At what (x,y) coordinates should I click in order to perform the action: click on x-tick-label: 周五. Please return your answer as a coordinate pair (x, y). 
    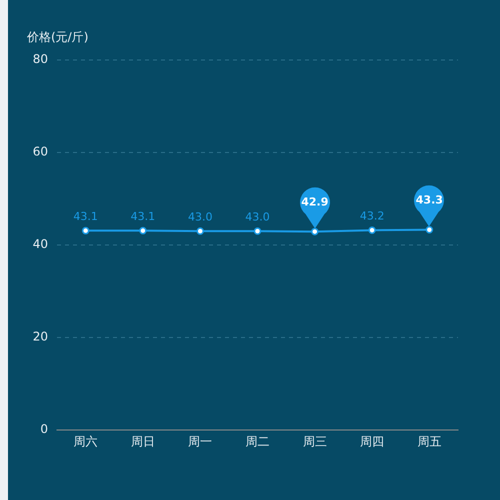
    Looking at the image, I should click on (429, 441).